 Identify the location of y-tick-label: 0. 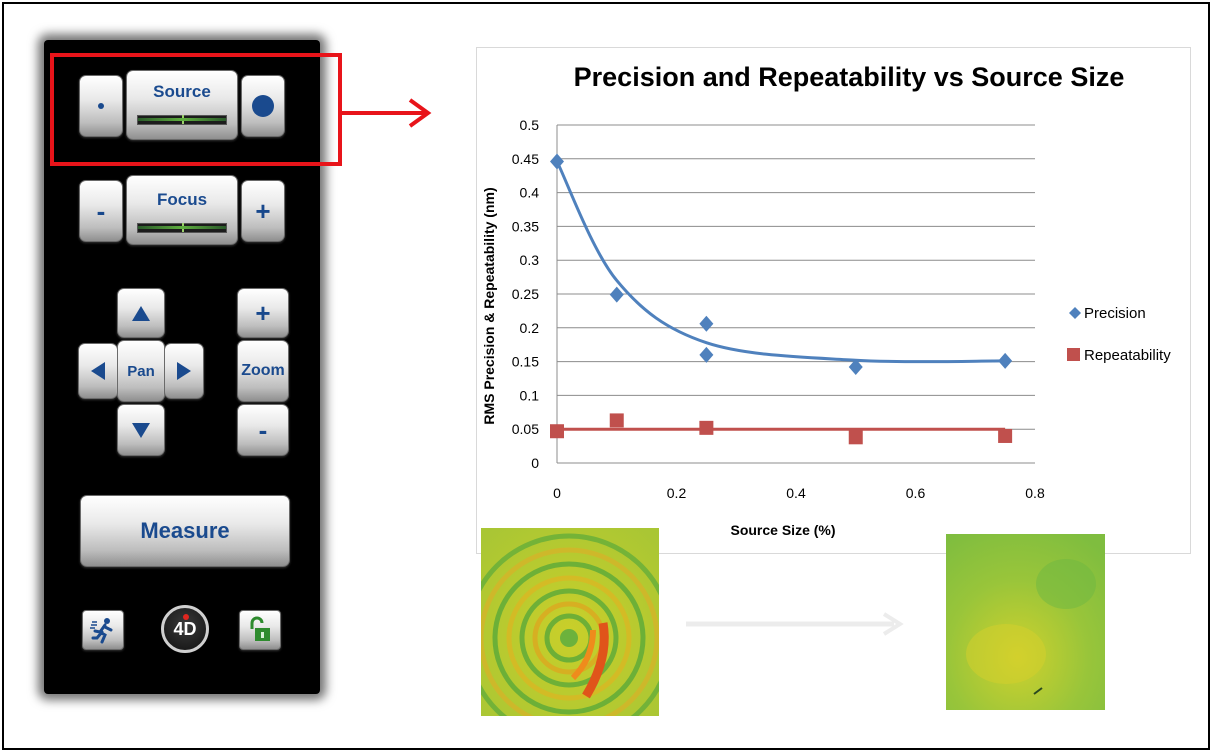
(535, 463).